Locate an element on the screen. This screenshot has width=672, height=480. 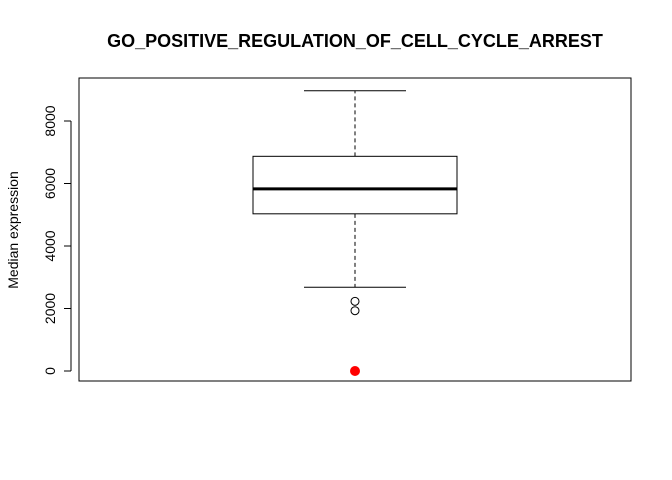
y-tick-label-4: 8000 is located at coordinates (50, 120).